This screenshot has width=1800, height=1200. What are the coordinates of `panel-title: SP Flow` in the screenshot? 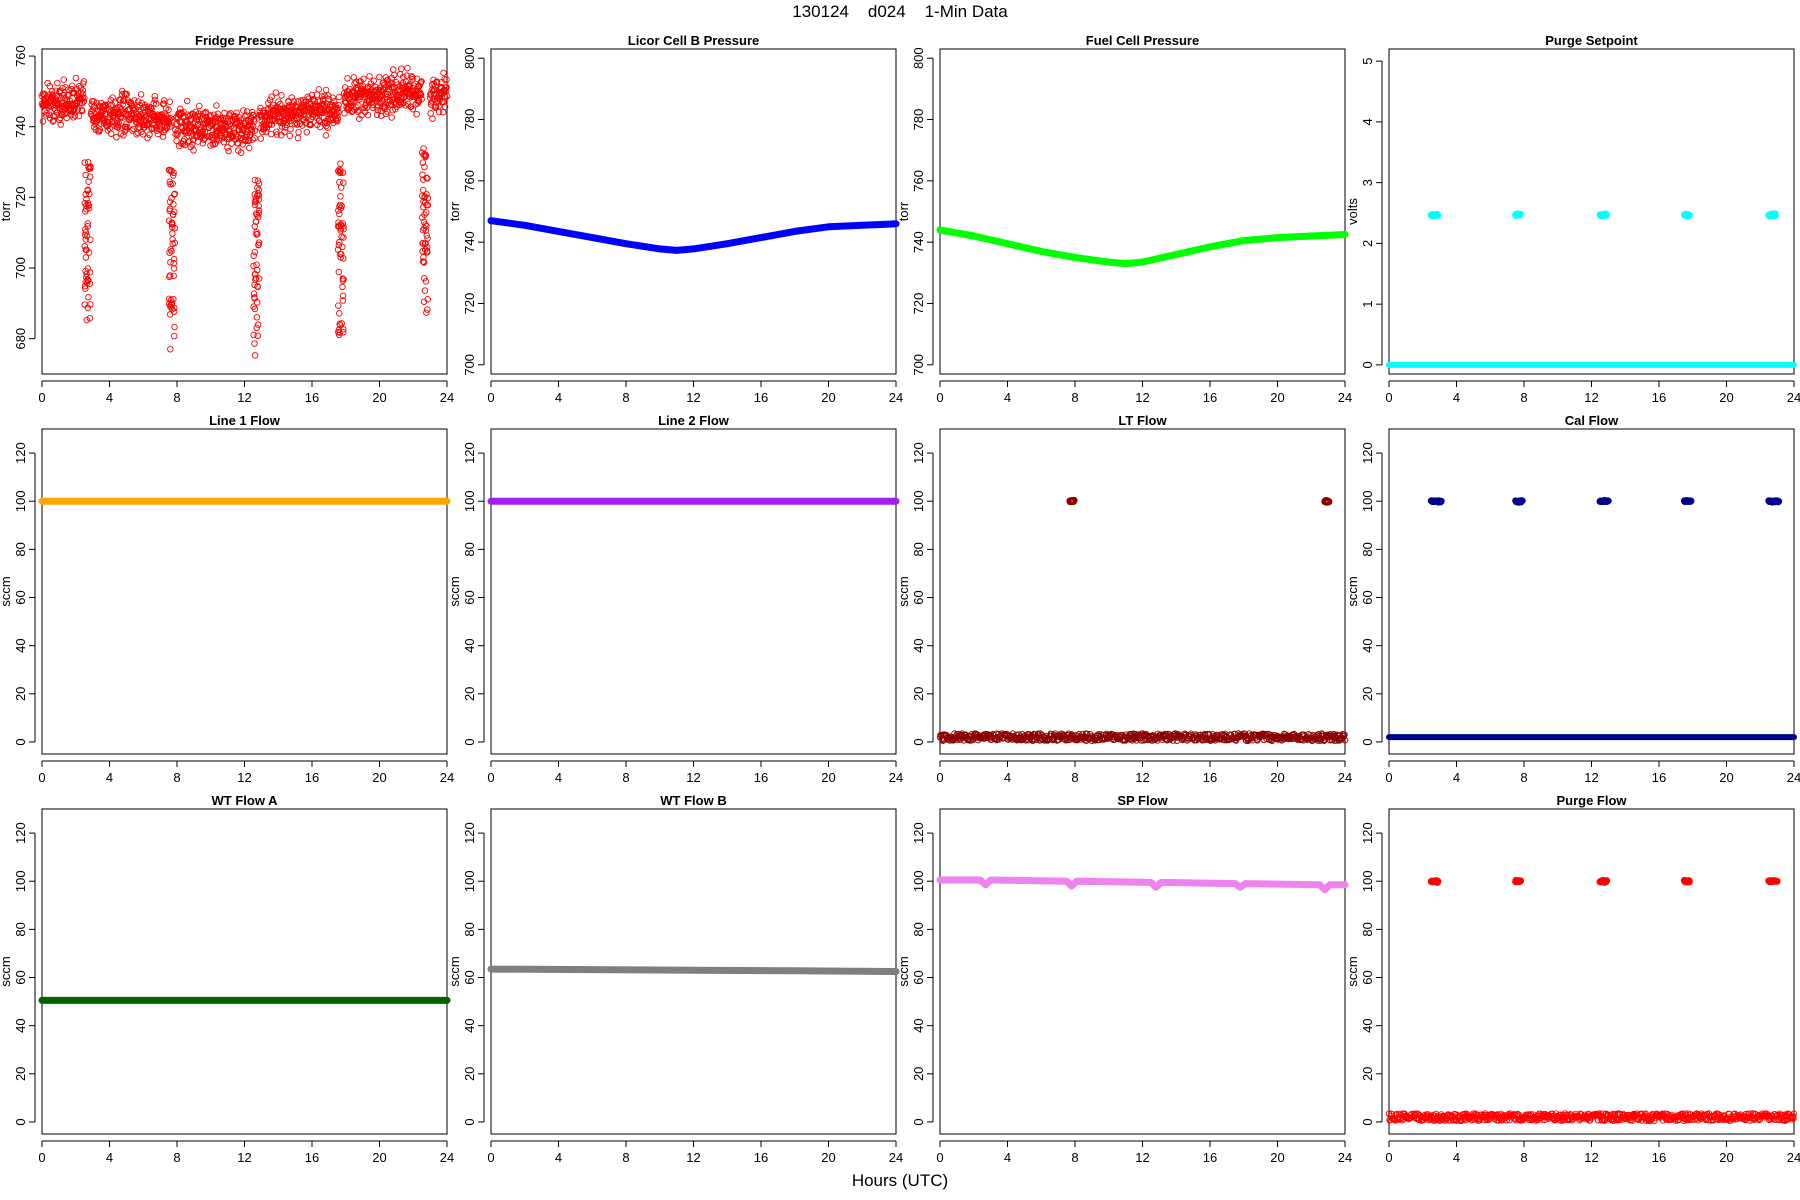 It's located at (1142, 800).